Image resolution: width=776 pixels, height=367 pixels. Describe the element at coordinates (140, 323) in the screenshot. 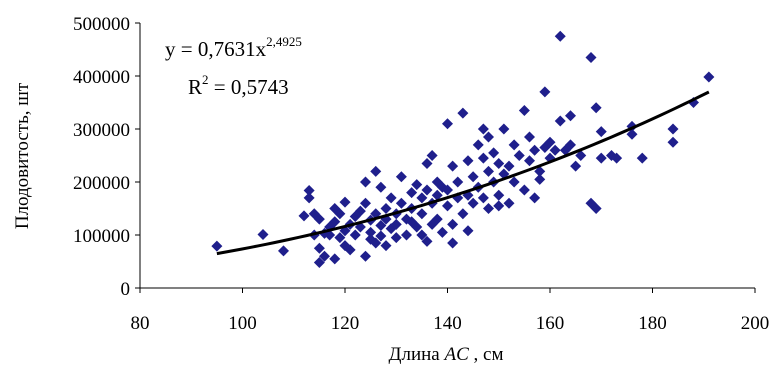

I see `x-tick-label: 80` at that location.